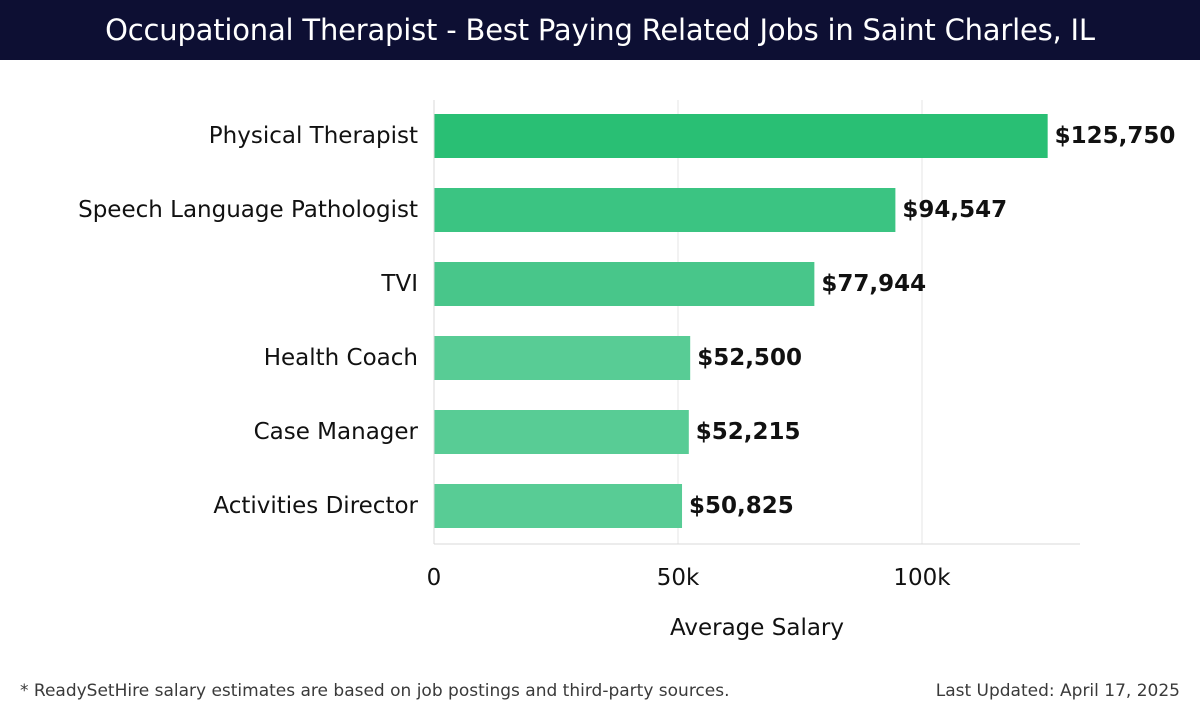 The image size is (1200, 720). Describe the element at coordinates (954, 210) in the screenshot. I see `value-label: $94,547` at that location.